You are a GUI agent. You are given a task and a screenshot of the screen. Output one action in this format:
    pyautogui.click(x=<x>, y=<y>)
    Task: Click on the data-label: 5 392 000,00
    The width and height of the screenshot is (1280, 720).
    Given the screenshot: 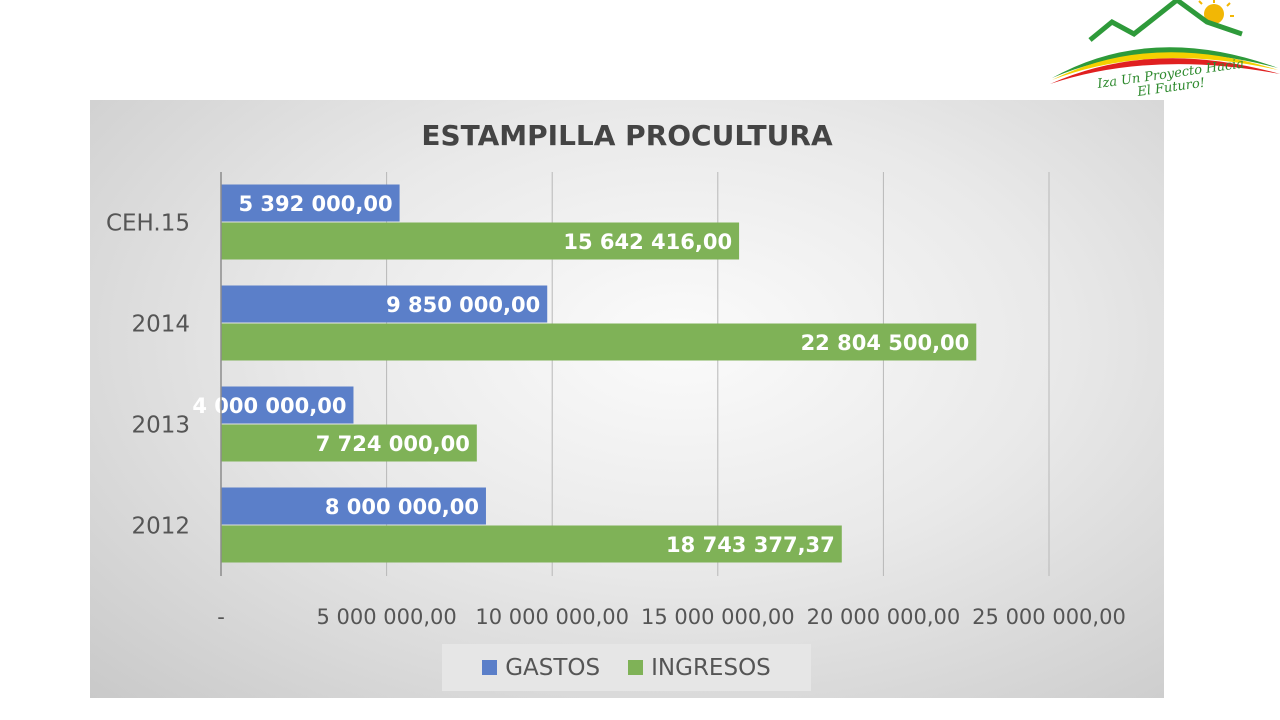 What is the action you would take?
    pyautogui.click(x=315, y=204)
    